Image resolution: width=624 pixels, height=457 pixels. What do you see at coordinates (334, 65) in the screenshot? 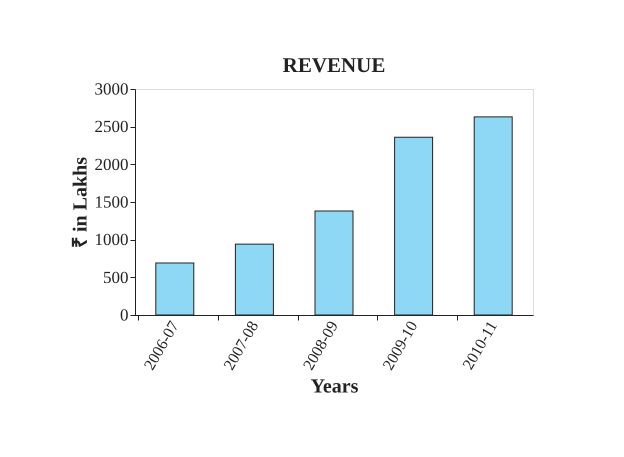
I see `chart-title: REVENUE` at bounding box center [334, 65].